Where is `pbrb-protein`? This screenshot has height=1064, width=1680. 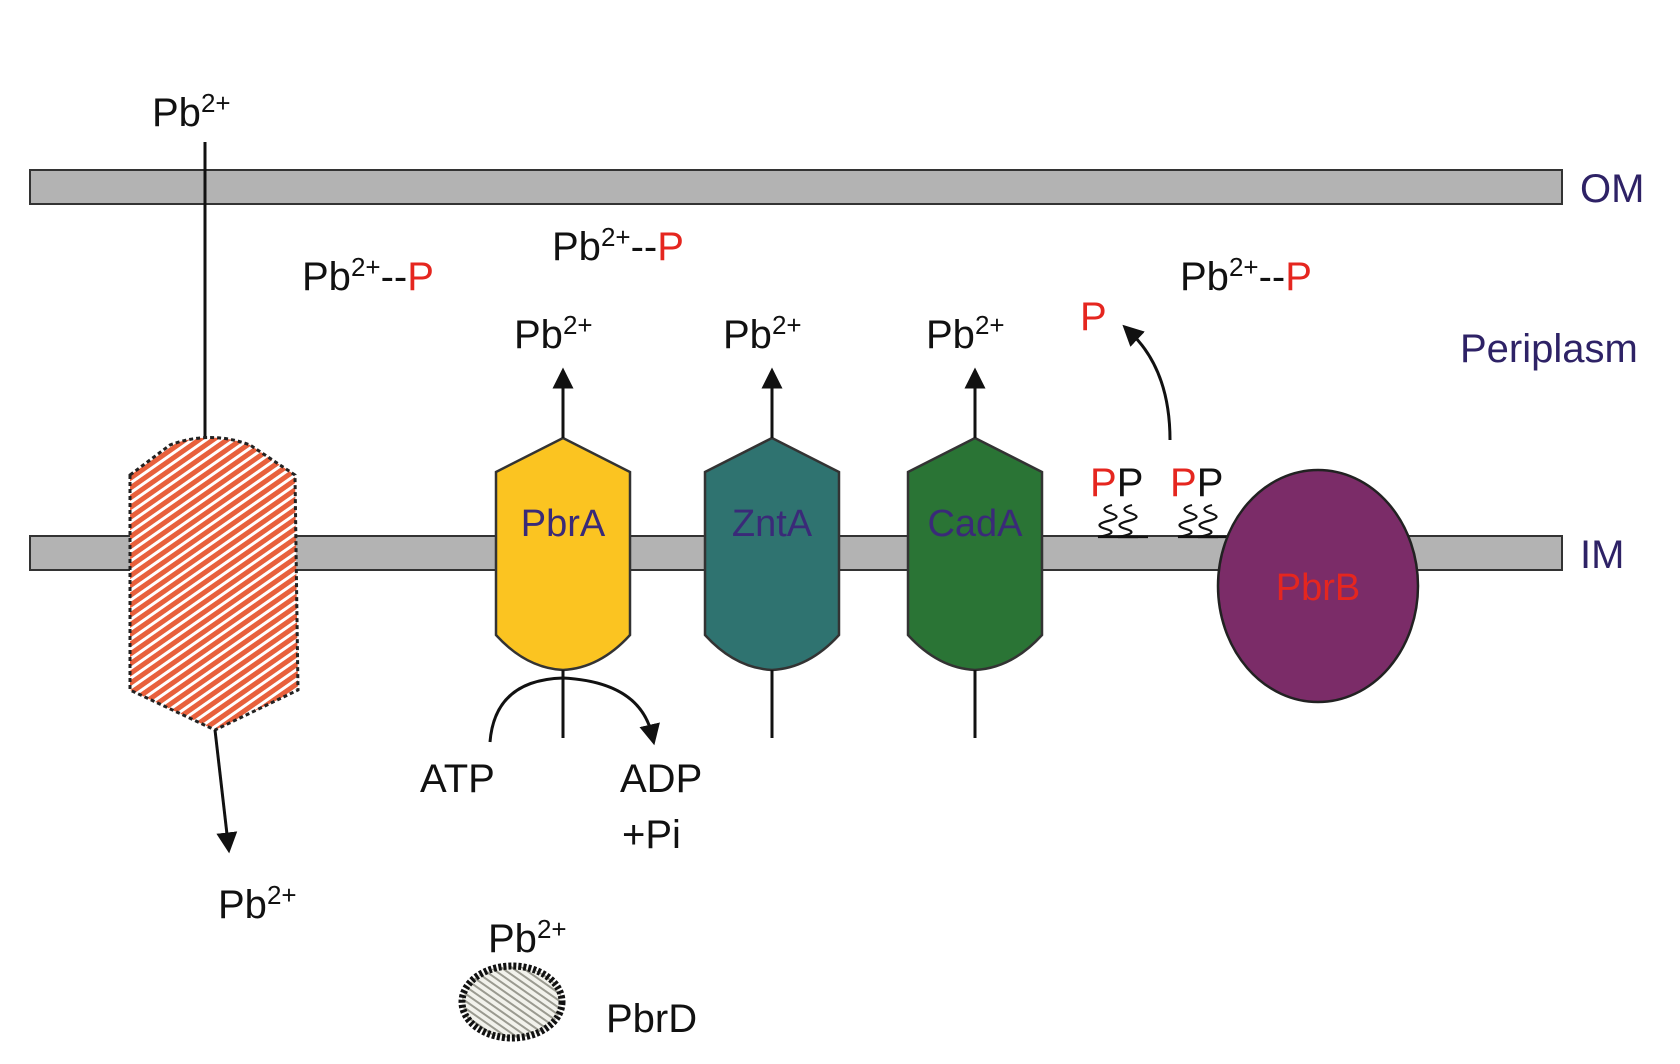 pbrb-protein is located at coordinates (1318, 586).